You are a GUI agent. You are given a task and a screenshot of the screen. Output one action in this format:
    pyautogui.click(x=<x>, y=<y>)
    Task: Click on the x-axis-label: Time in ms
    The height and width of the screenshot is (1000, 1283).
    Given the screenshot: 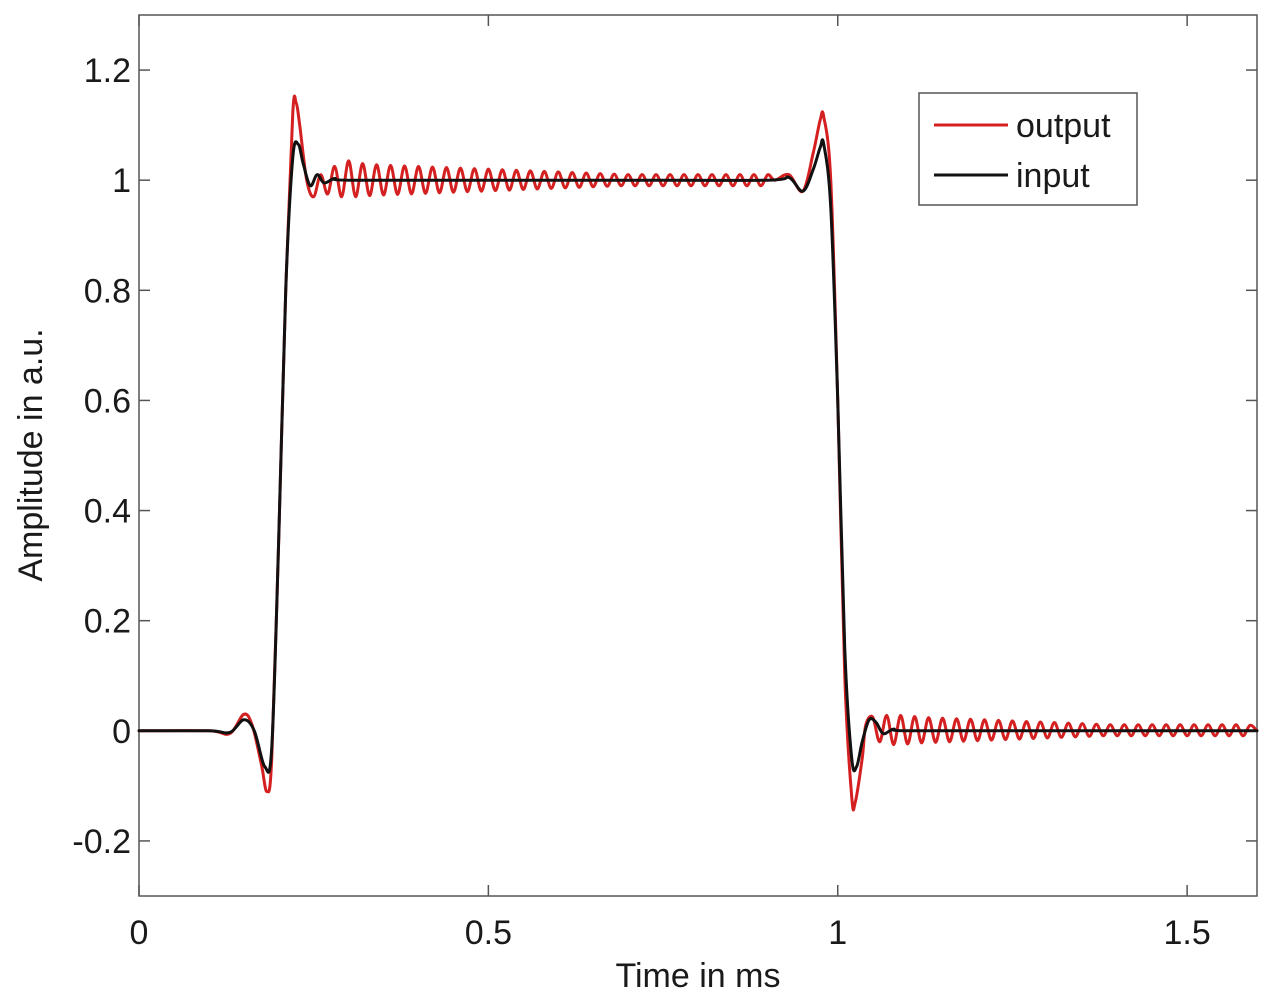 What is the action you would take?
    pyautogui.click(x=698, y=976)
    